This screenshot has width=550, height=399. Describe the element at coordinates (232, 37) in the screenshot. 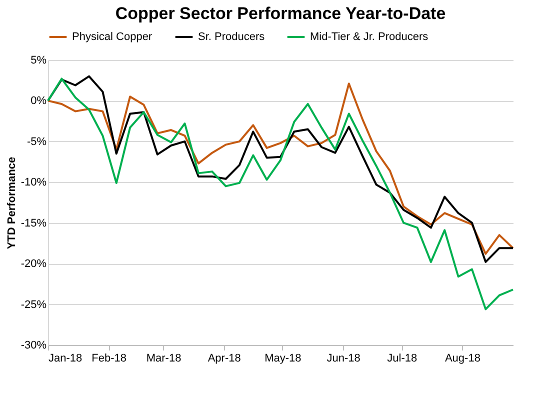

I see `legend-label: Sr. Producers` at that location.